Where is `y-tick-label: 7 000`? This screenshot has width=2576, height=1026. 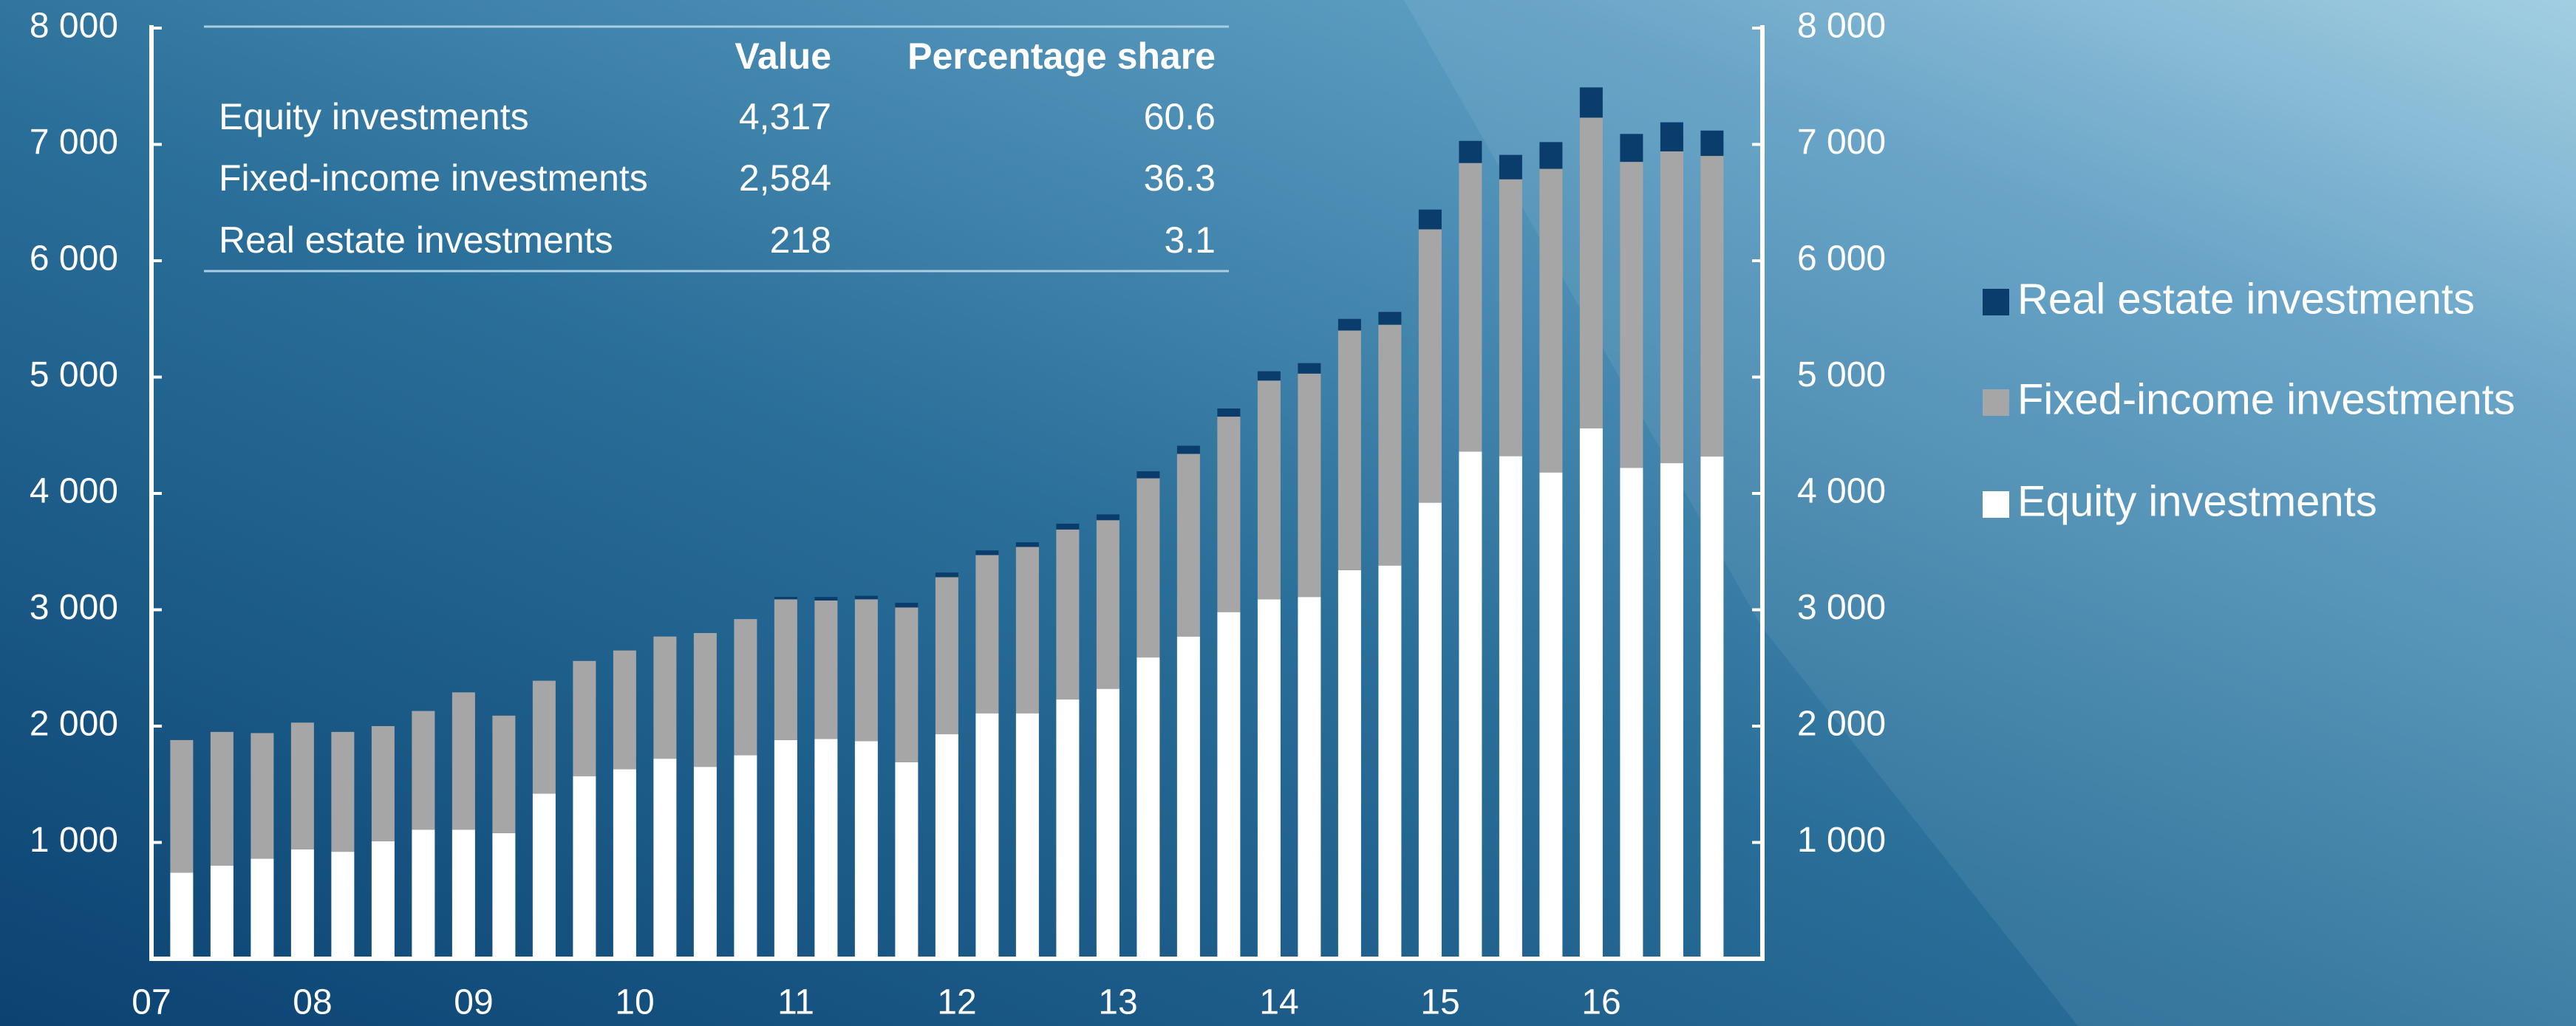
y-tick-label: 7 000 is located at coordinates (74, 143).